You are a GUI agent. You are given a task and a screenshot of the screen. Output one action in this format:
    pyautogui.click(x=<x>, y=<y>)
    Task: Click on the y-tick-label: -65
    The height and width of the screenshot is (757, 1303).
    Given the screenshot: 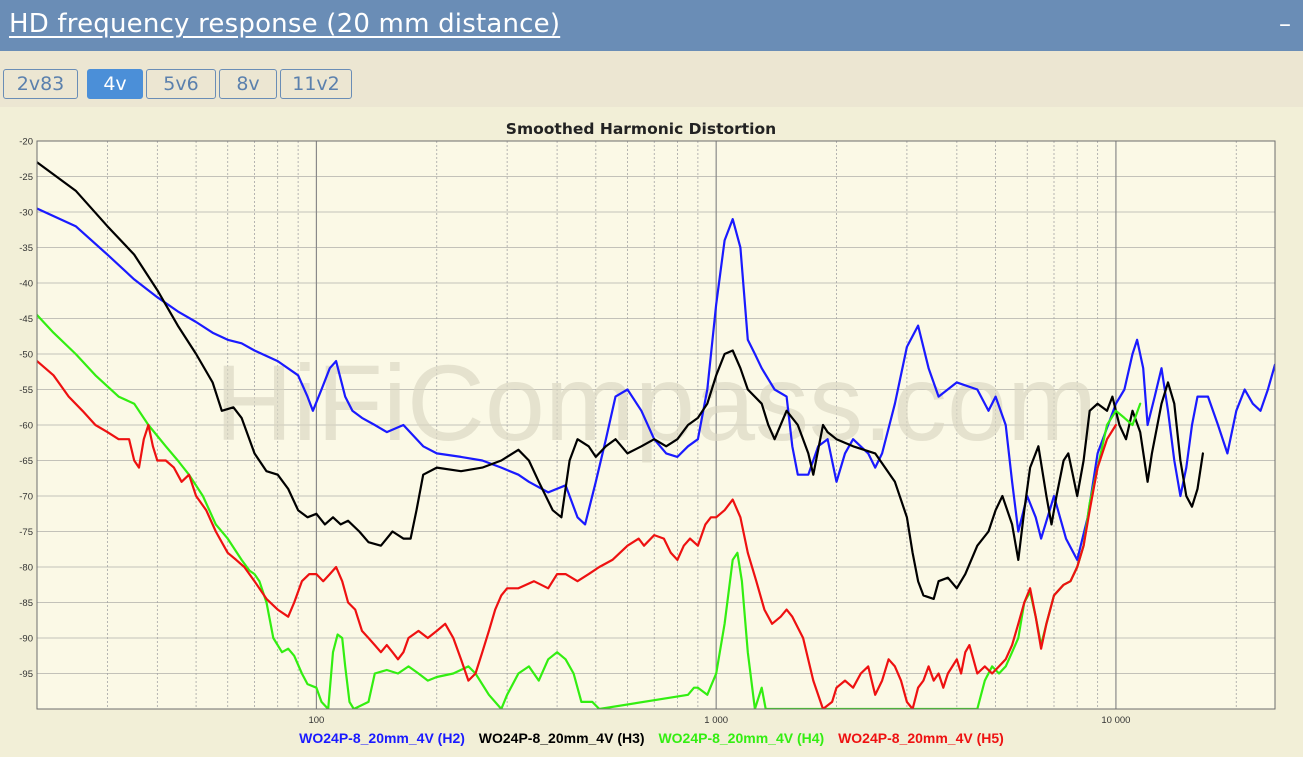 What is the action you would take?
    pyautogui.click(x=26, y=461)
    